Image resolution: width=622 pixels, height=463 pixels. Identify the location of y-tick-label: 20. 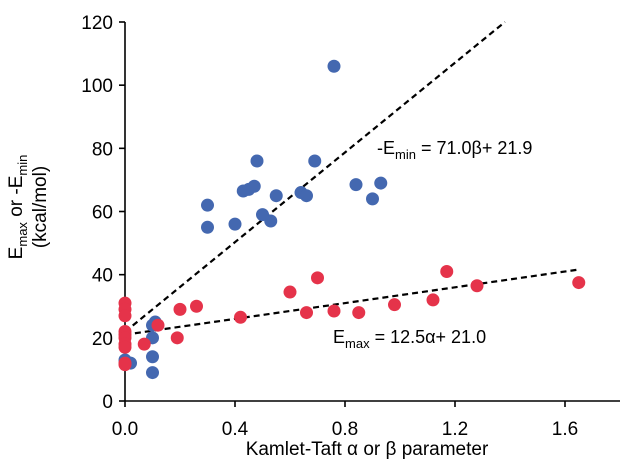
(102, 339).